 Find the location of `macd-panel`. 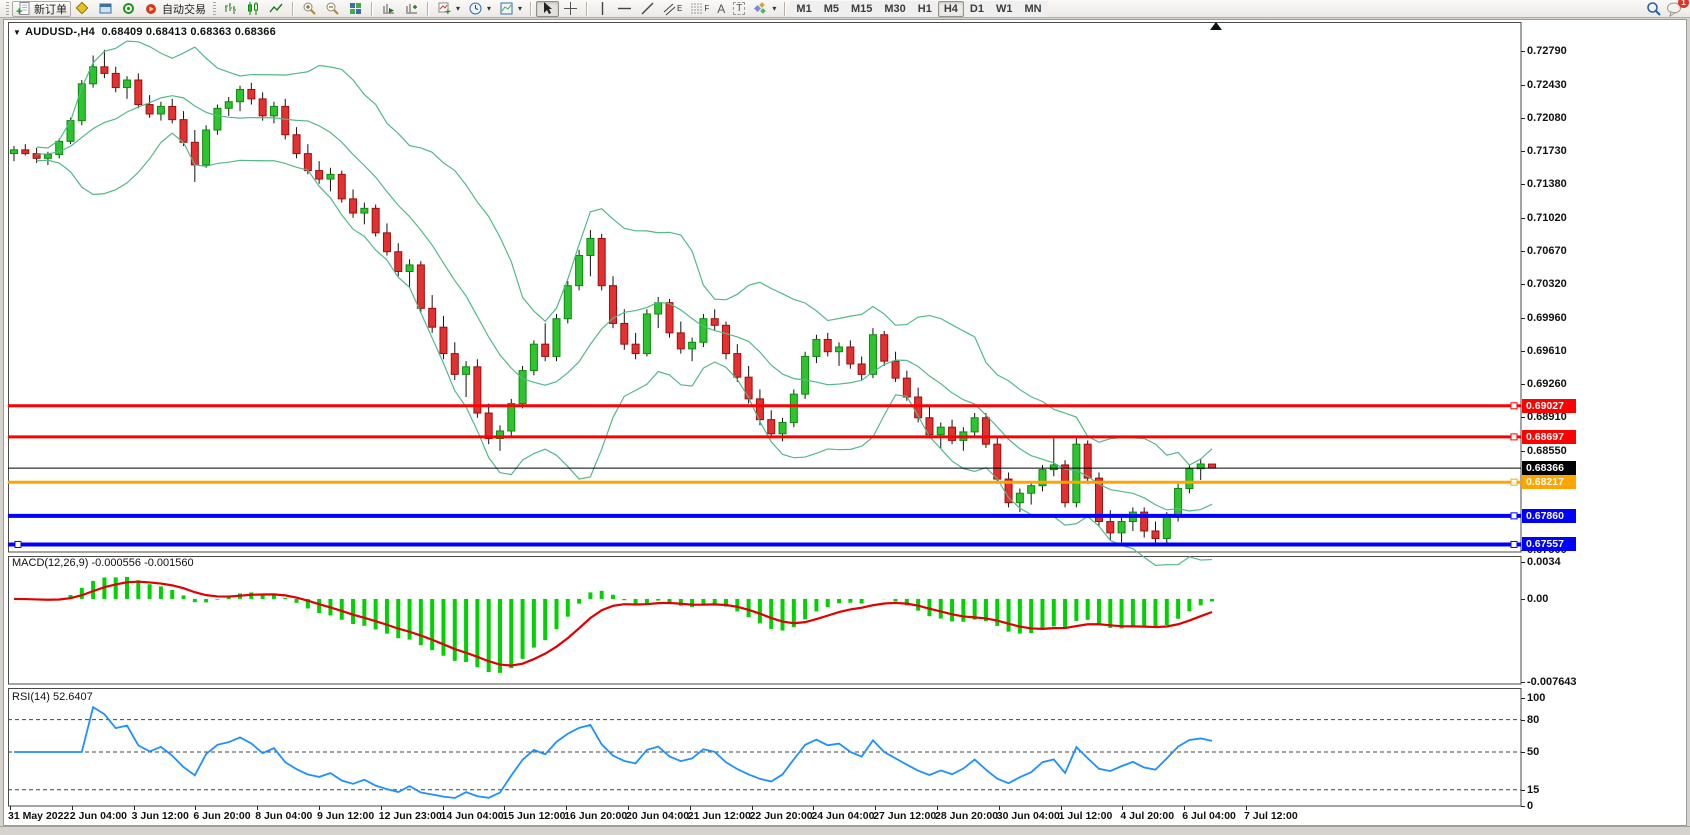

macd-panel is located at coordinates (764, 620).